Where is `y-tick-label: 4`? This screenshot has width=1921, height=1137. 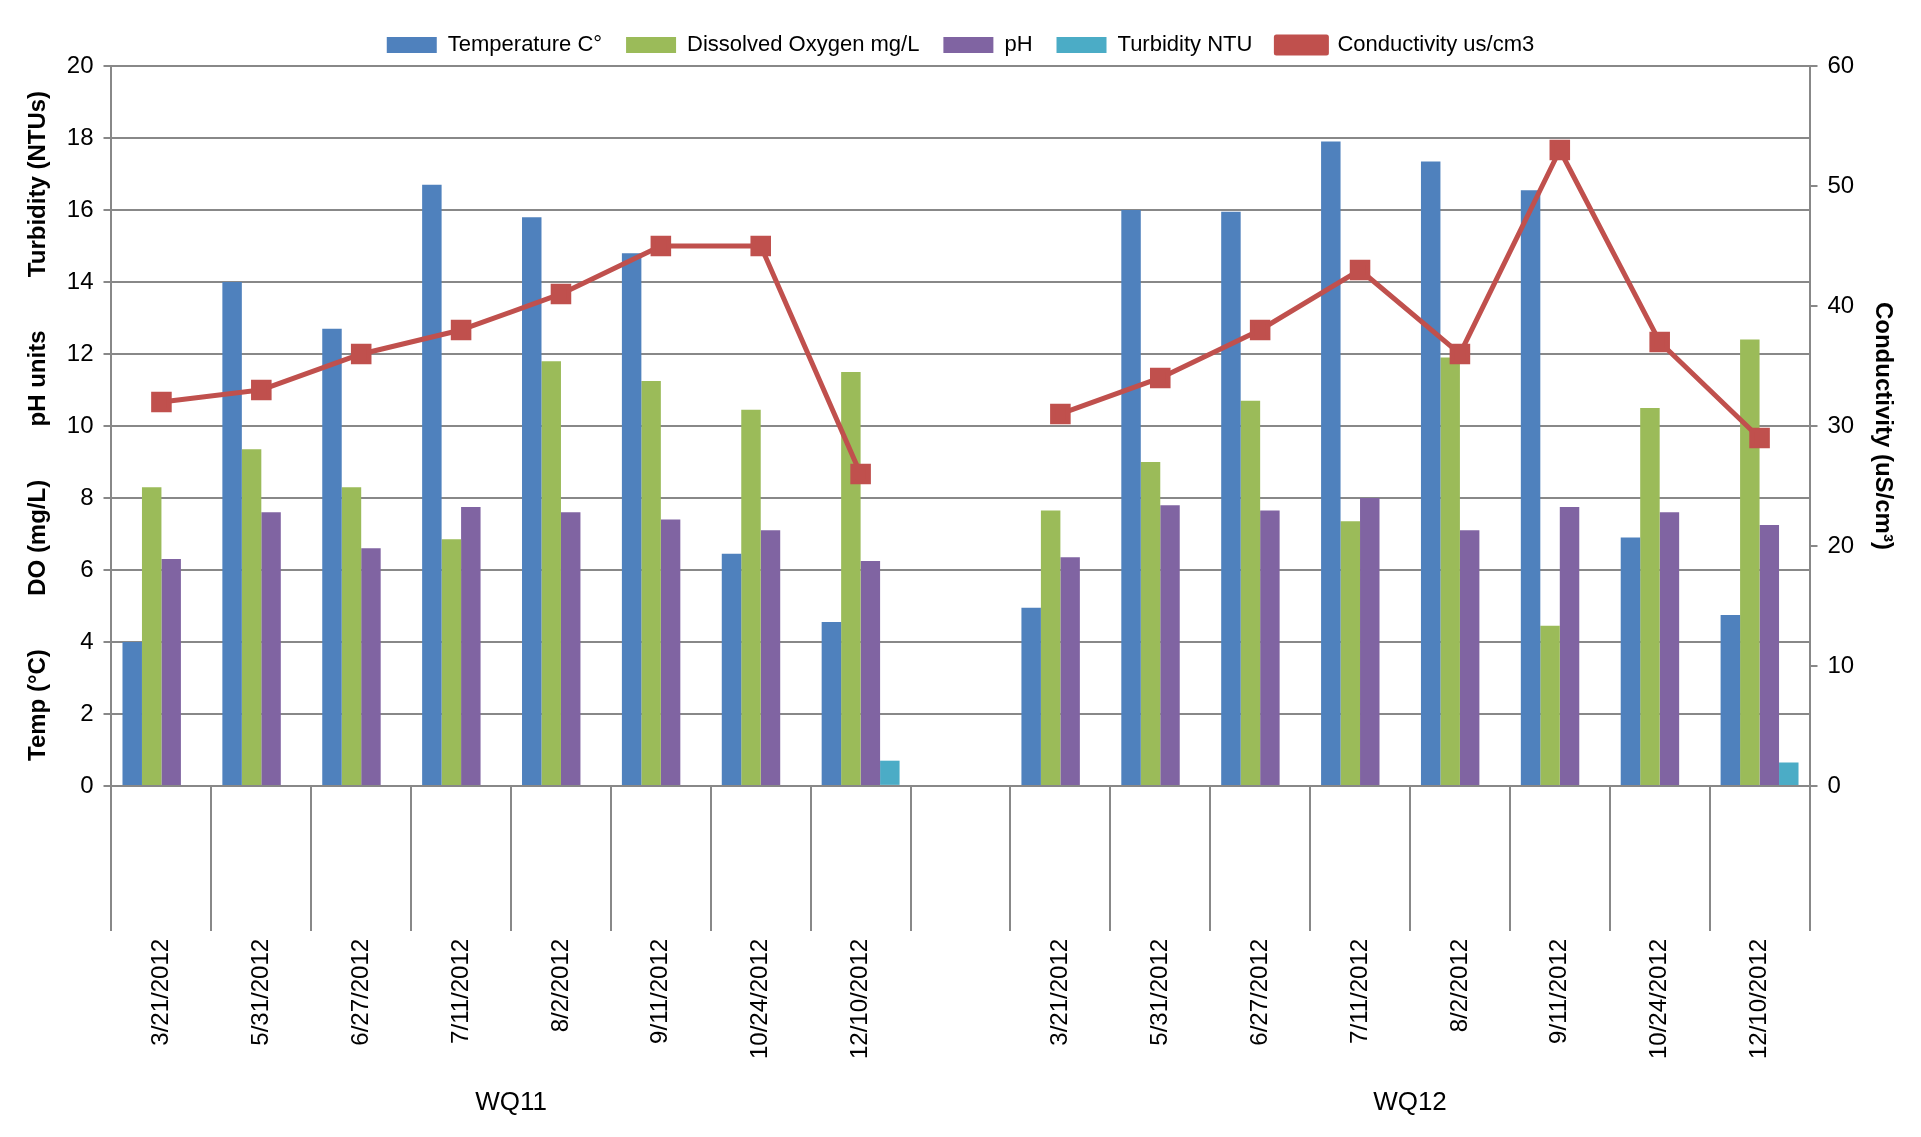 y-tick-label: 4 is located at coordinates (87, 640).